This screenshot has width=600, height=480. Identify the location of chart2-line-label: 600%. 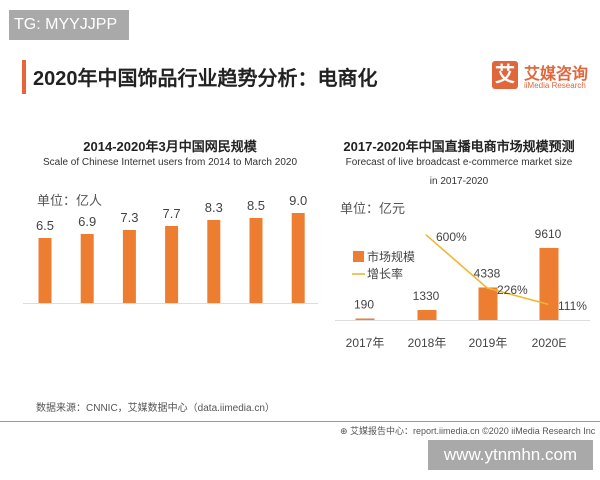
(451, 237).